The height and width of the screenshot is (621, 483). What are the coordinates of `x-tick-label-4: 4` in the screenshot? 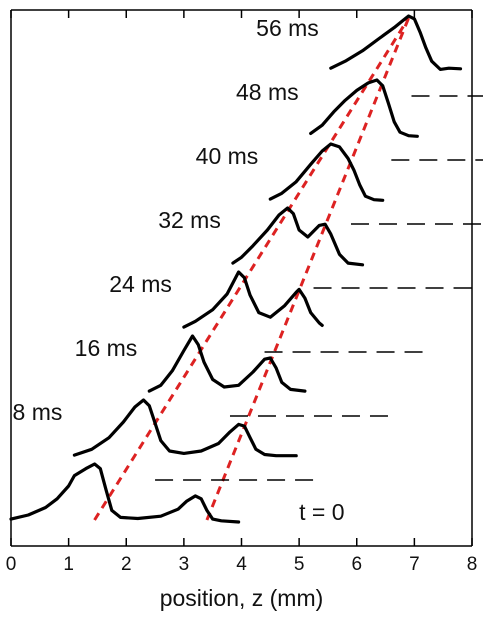 It's located at (241, 564).